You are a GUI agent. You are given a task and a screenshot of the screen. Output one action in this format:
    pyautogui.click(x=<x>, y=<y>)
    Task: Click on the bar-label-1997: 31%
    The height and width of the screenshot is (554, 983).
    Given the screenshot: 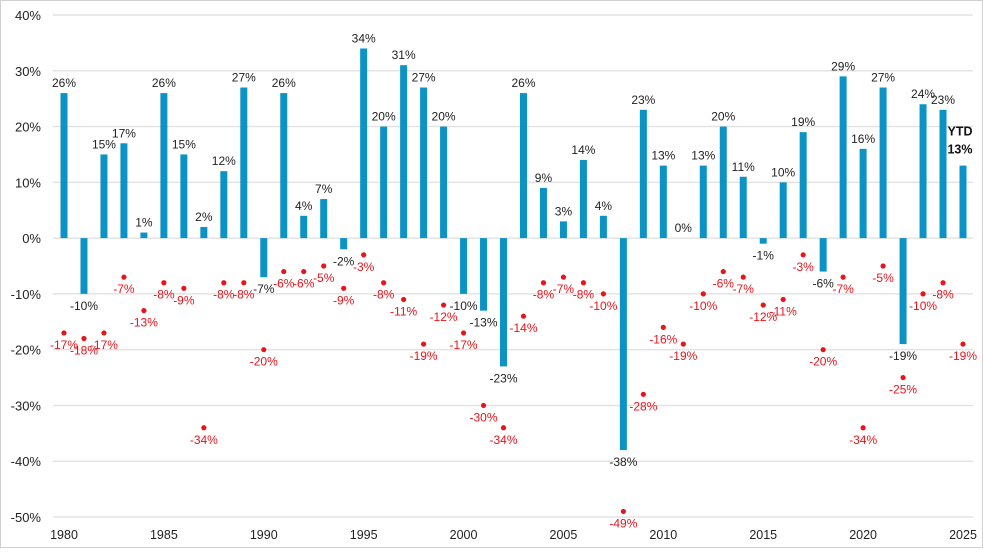 What is the action you would take?
    pyautogui.click(x=404, y=55)
    